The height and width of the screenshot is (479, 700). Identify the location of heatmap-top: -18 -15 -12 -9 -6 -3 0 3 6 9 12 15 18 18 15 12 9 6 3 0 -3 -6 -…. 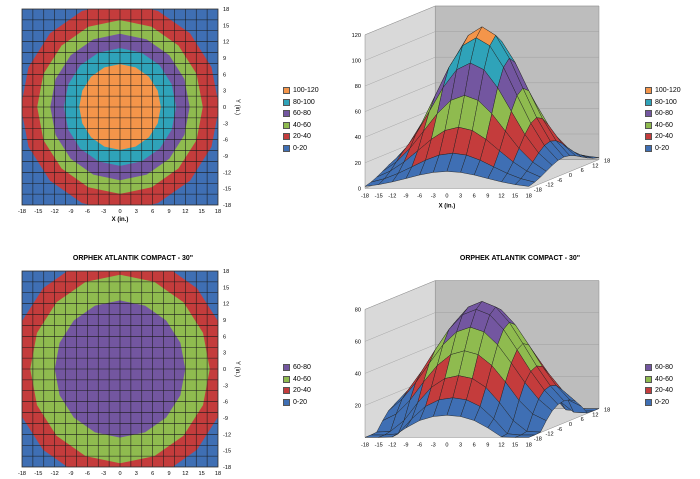
(129, 115).